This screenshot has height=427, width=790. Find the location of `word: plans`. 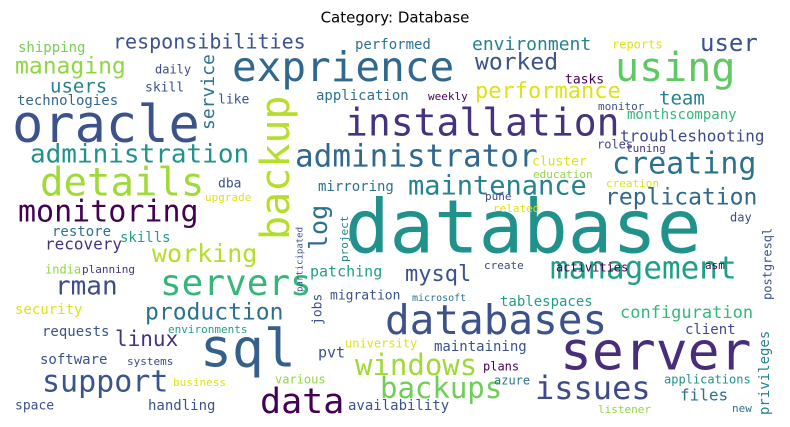

word: plans is located at coordinates (501, 367).